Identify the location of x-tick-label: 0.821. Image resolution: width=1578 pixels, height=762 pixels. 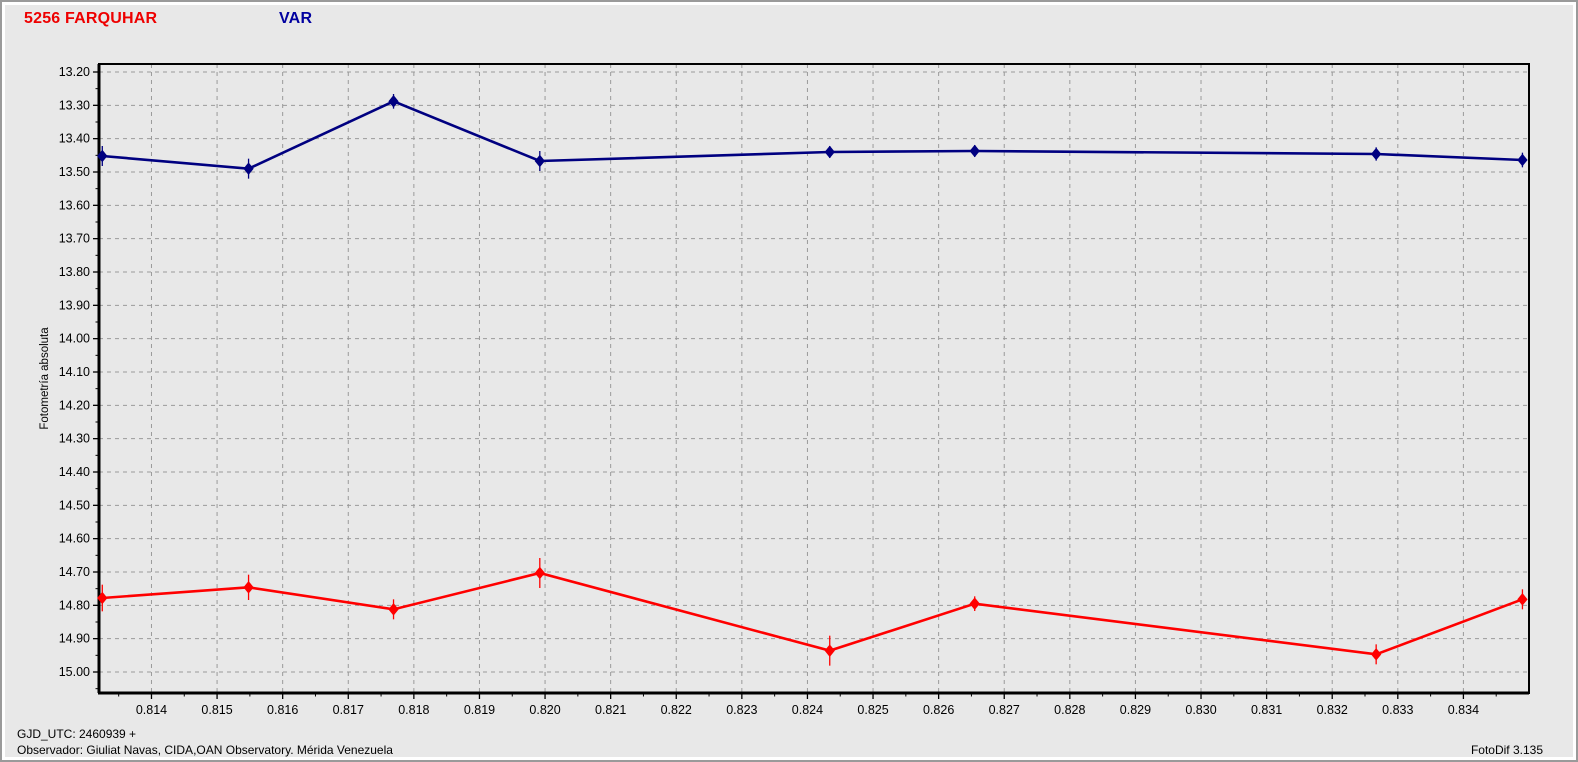
(610, 710).